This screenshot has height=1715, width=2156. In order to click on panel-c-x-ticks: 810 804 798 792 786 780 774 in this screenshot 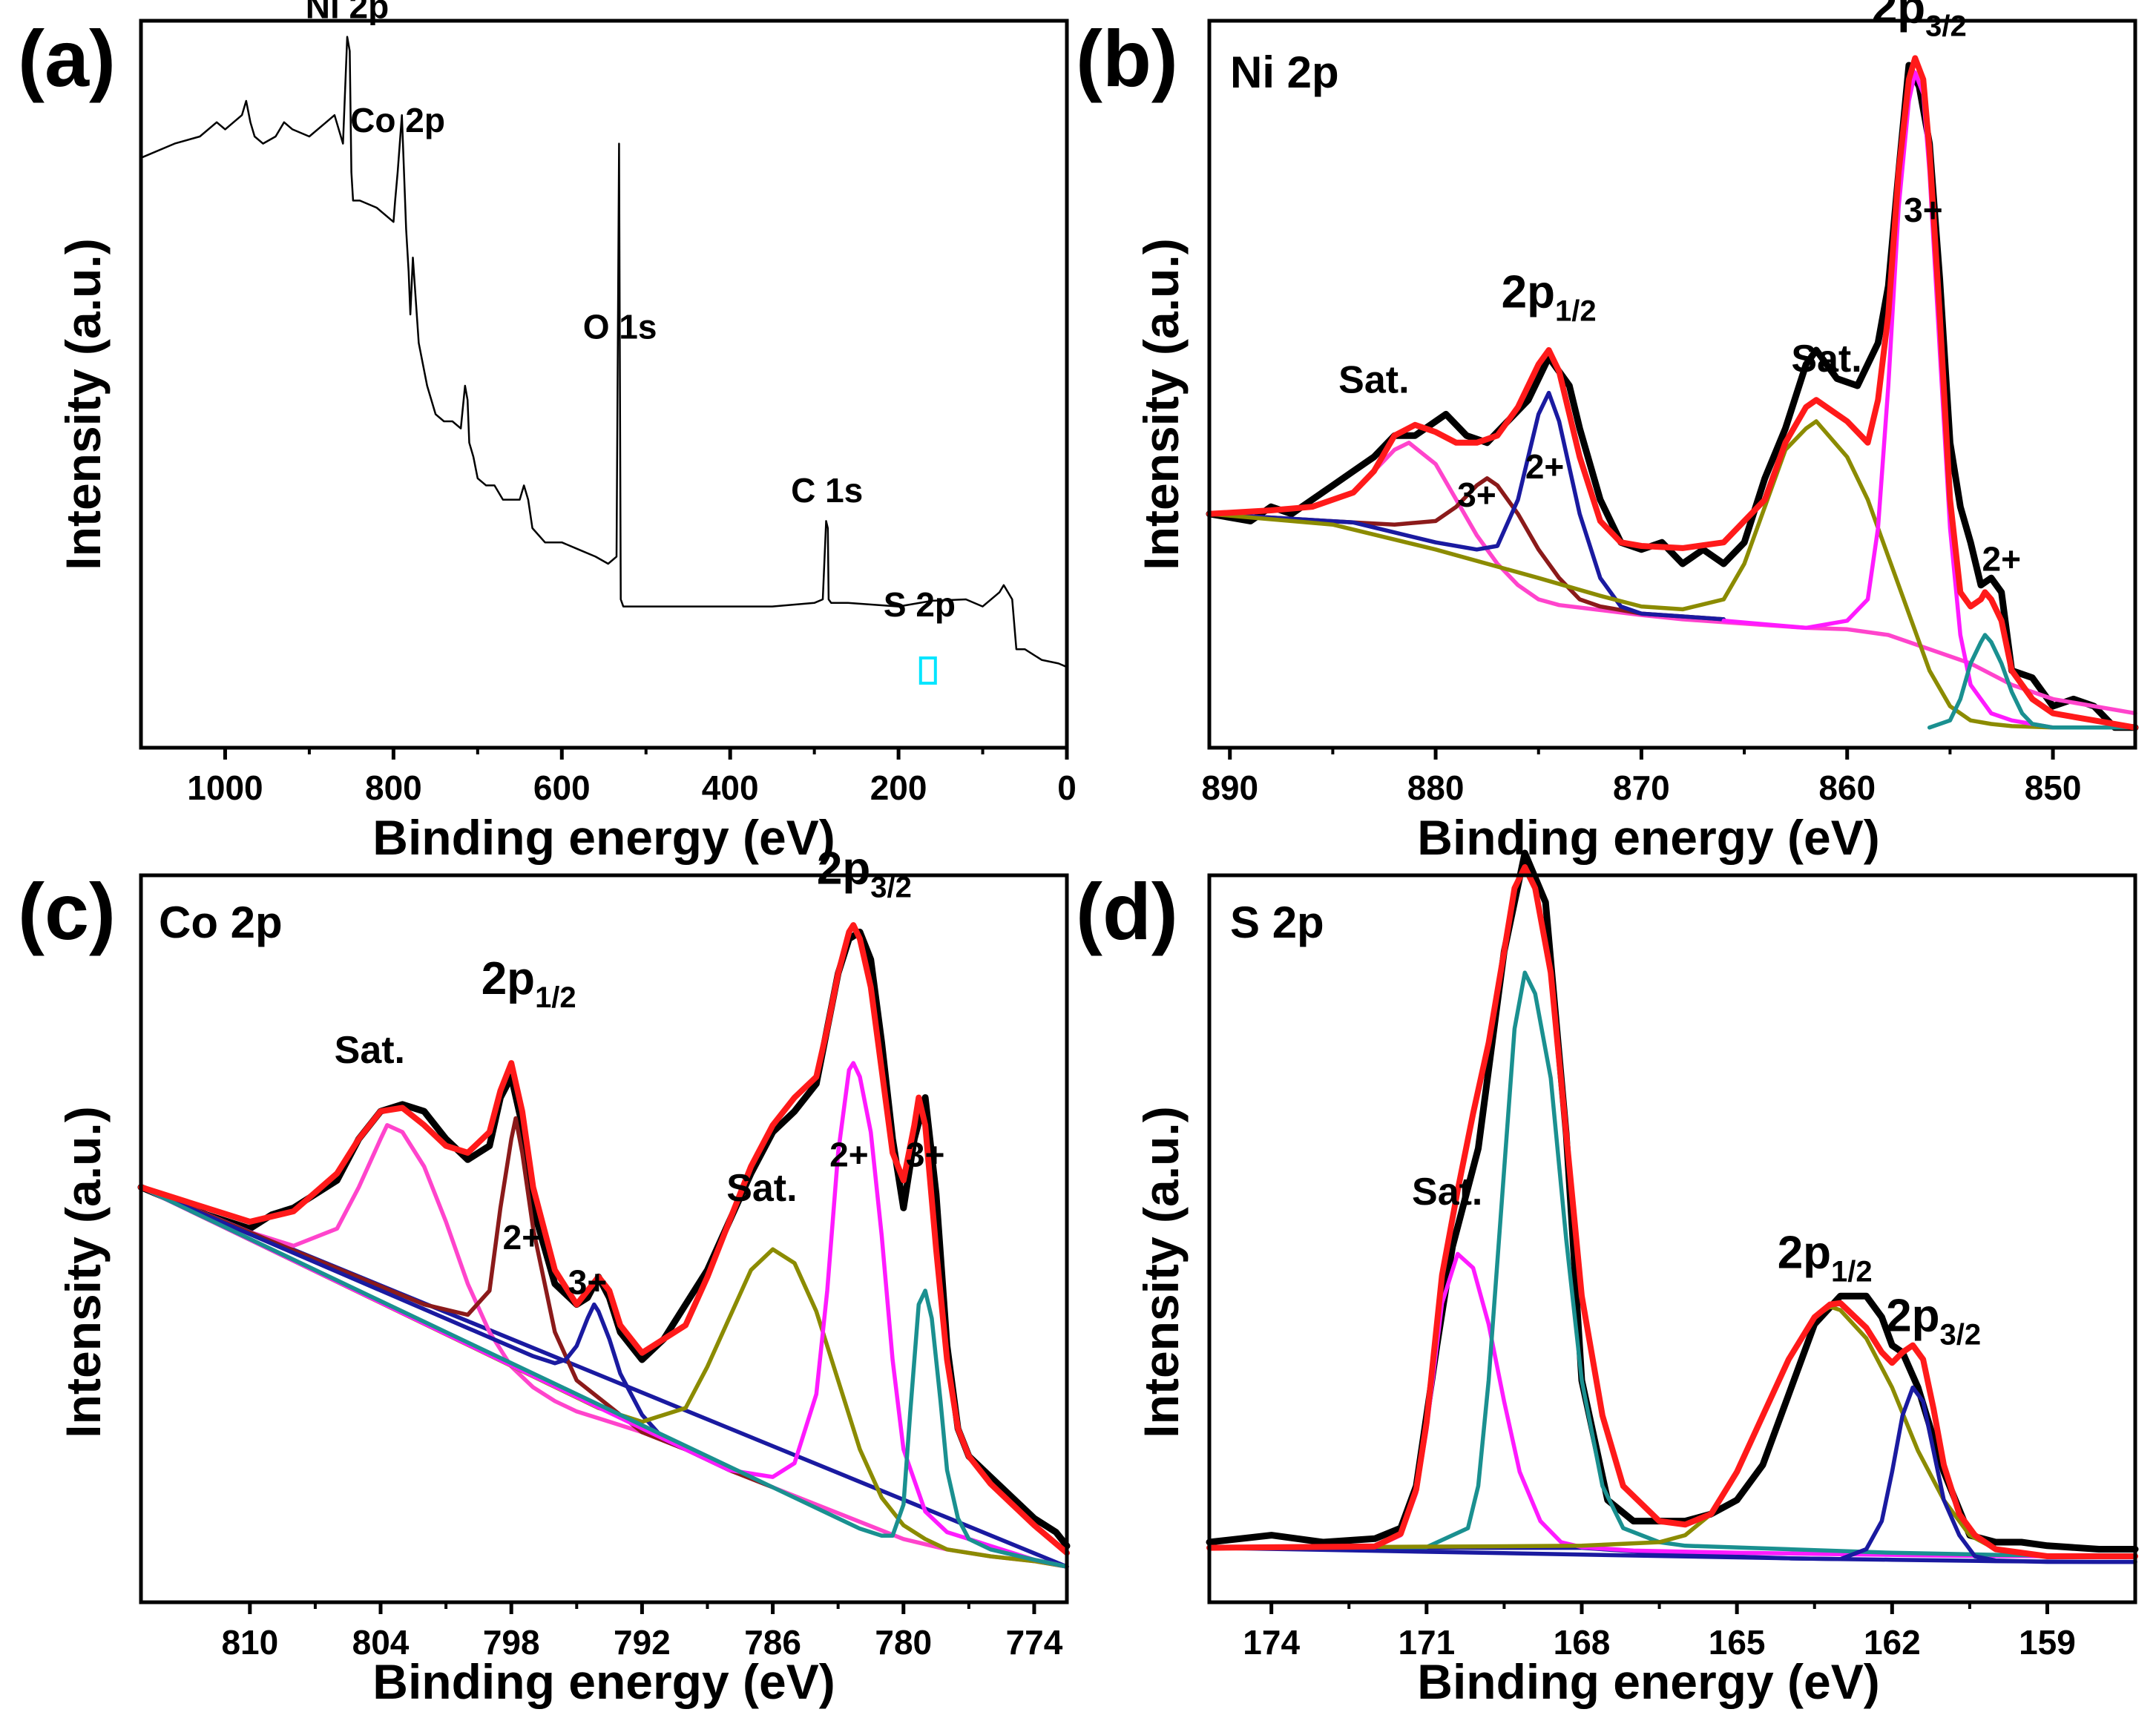, I will do `click(642, 1632)`.